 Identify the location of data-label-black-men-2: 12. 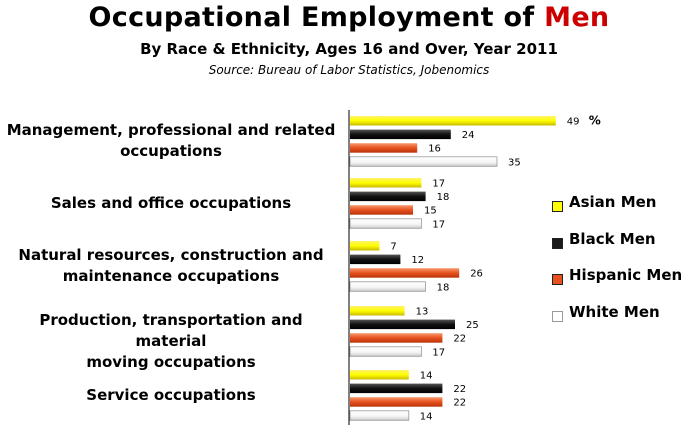
(417, 260).